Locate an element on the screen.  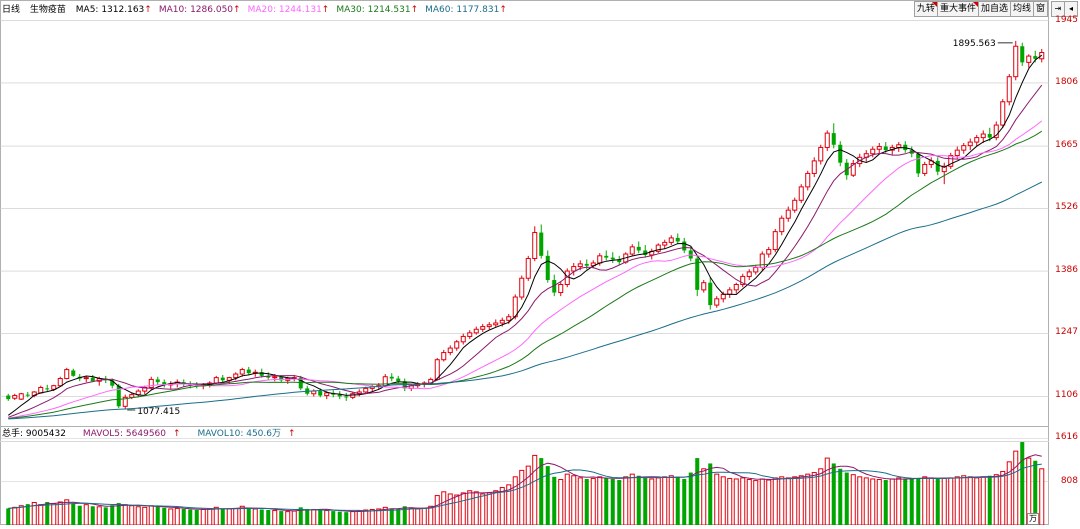
price-tick-label: 1386 is located at coordinates (1066, 270).